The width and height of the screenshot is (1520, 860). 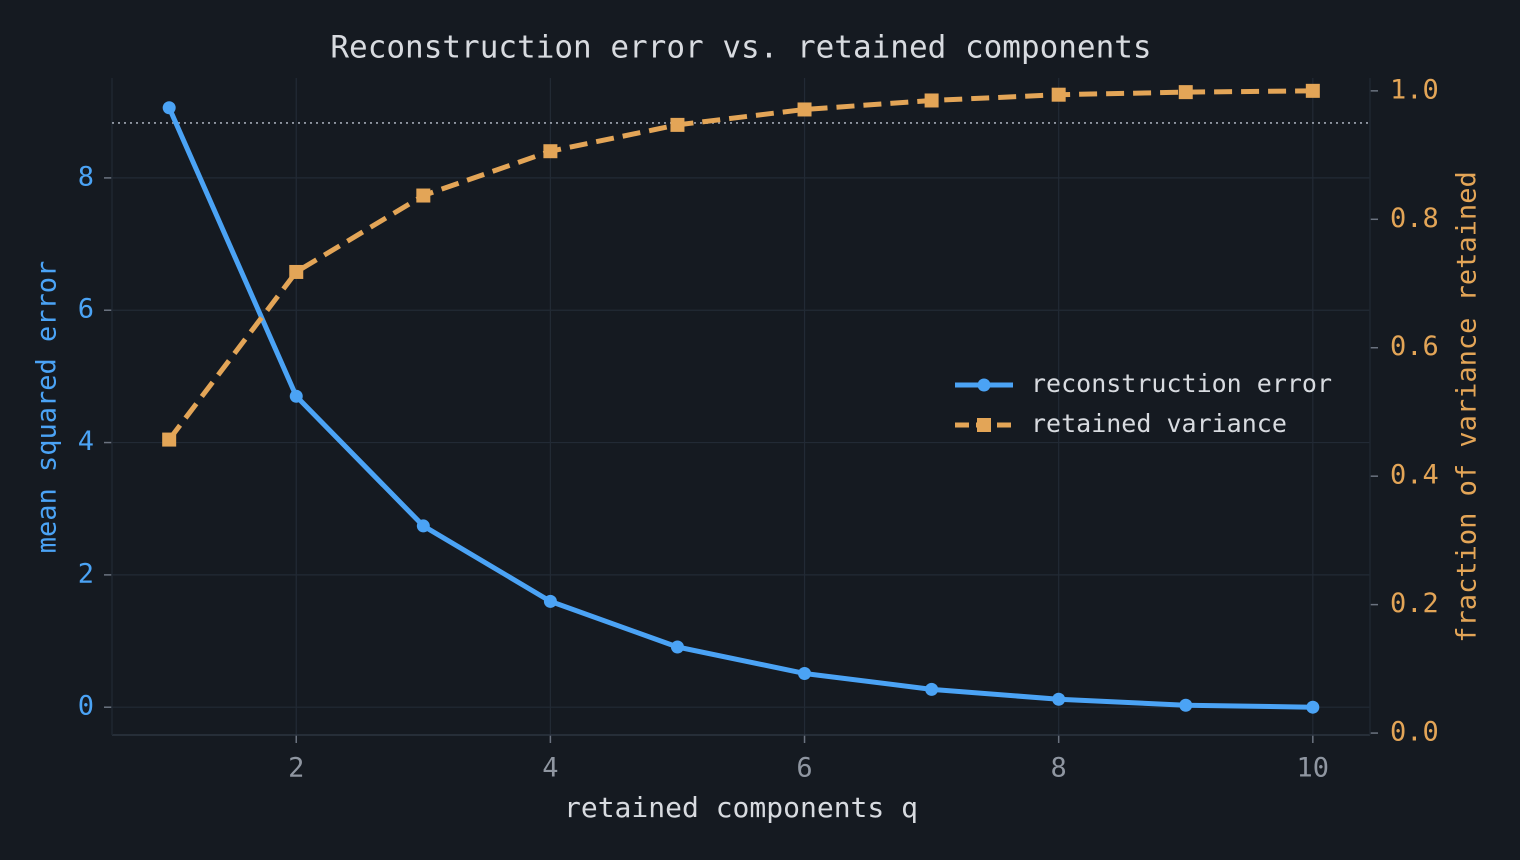 I want to click on x-tick-label: 4, so click(x=550, y=768).